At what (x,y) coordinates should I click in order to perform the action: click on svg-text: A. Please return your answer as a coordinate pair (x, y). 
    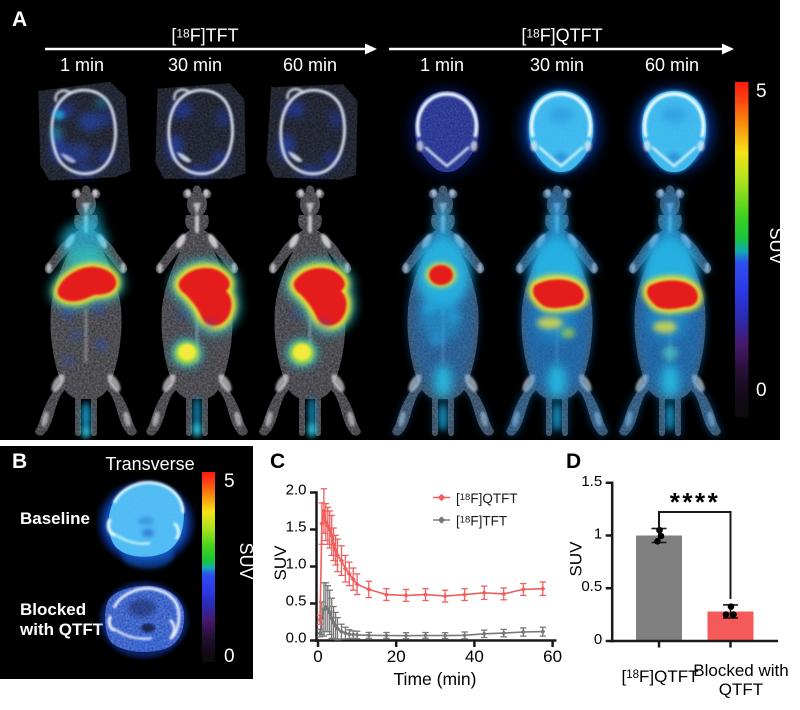
    Looking at the image, I should click on (19, 19).